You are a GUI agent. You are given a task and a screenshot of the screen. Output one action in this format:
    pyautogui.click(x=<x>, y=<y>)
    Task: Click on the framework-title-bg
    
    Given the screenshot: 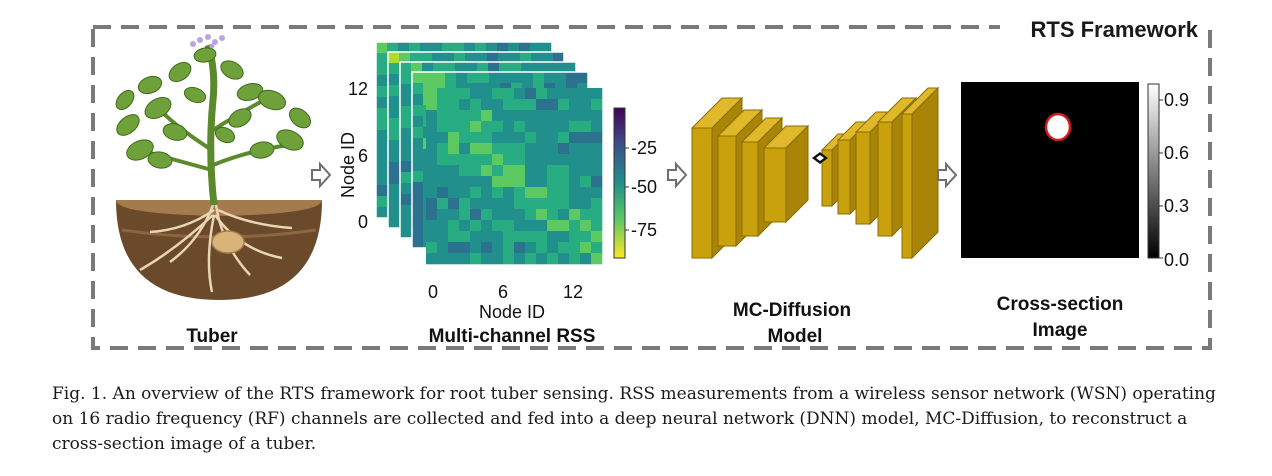 What is the action you would take?
    pyautogui.click(x=1103, y=28)
    